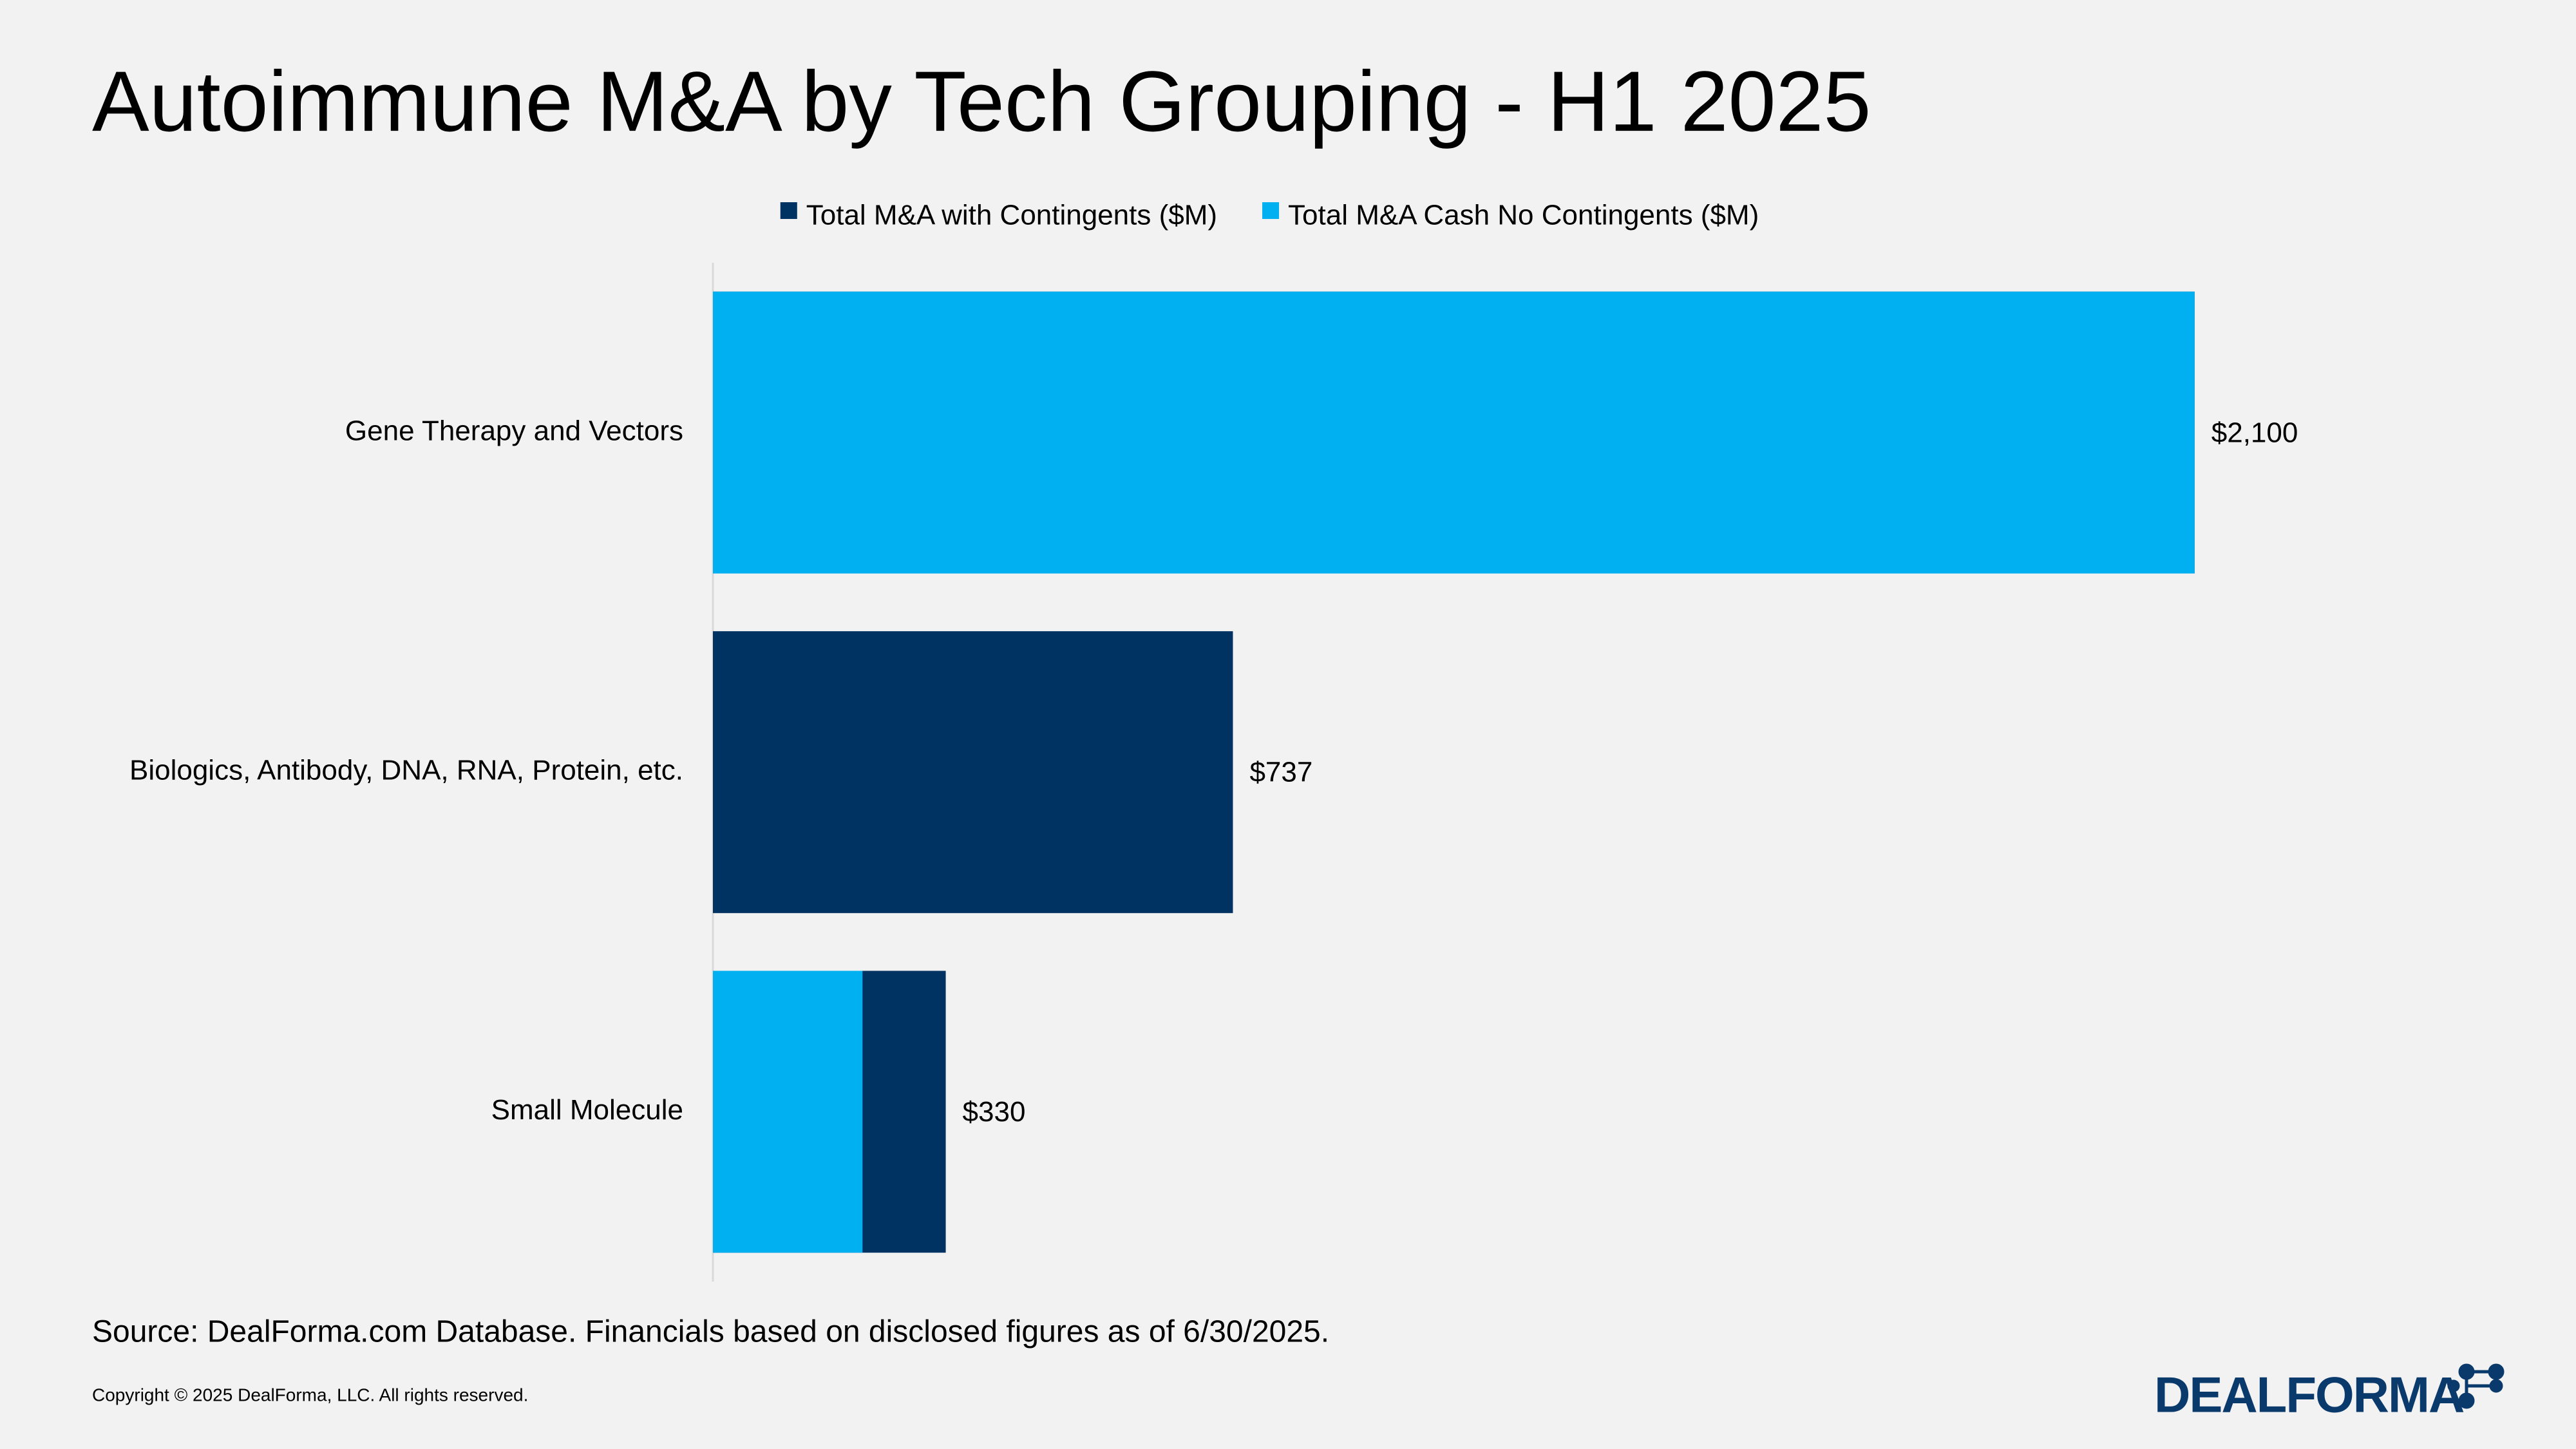  What do you see at coordinates (995, 1112) in the screenshot?
I see `data-label: $330` at bounding box center [995, 1112].